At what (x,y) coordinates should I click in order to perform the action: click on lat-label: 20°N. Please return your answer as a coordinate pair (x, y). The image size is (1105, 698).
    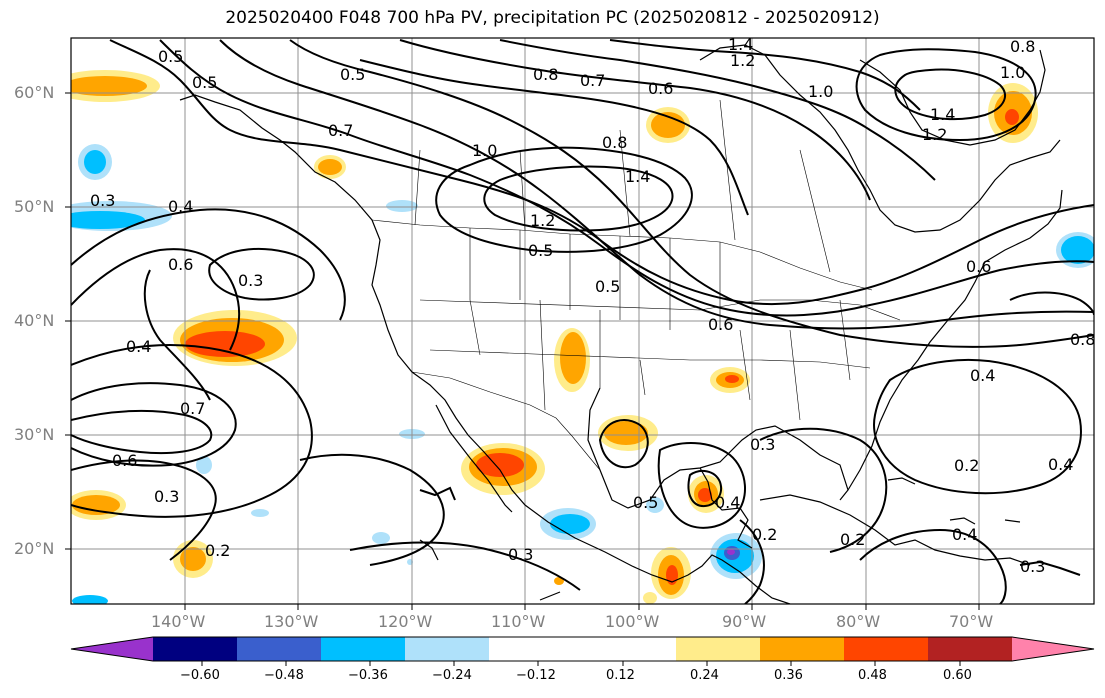
    Looking at the image, I should click on (34, 548).